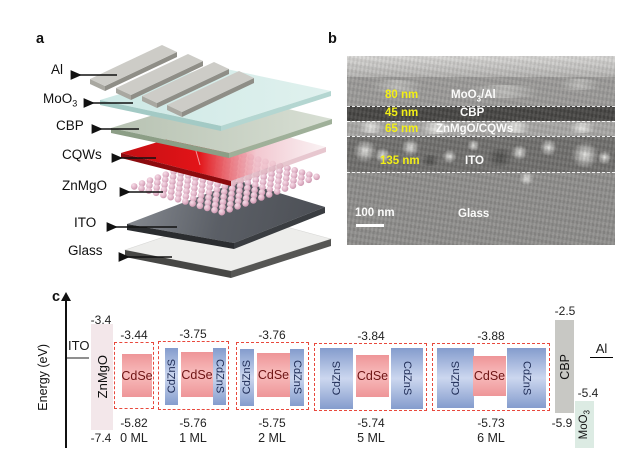 The image size is (624, 465). Describe the element at coordinates (78, 358) in the screenshot. I see `ito-level-line` at that location.